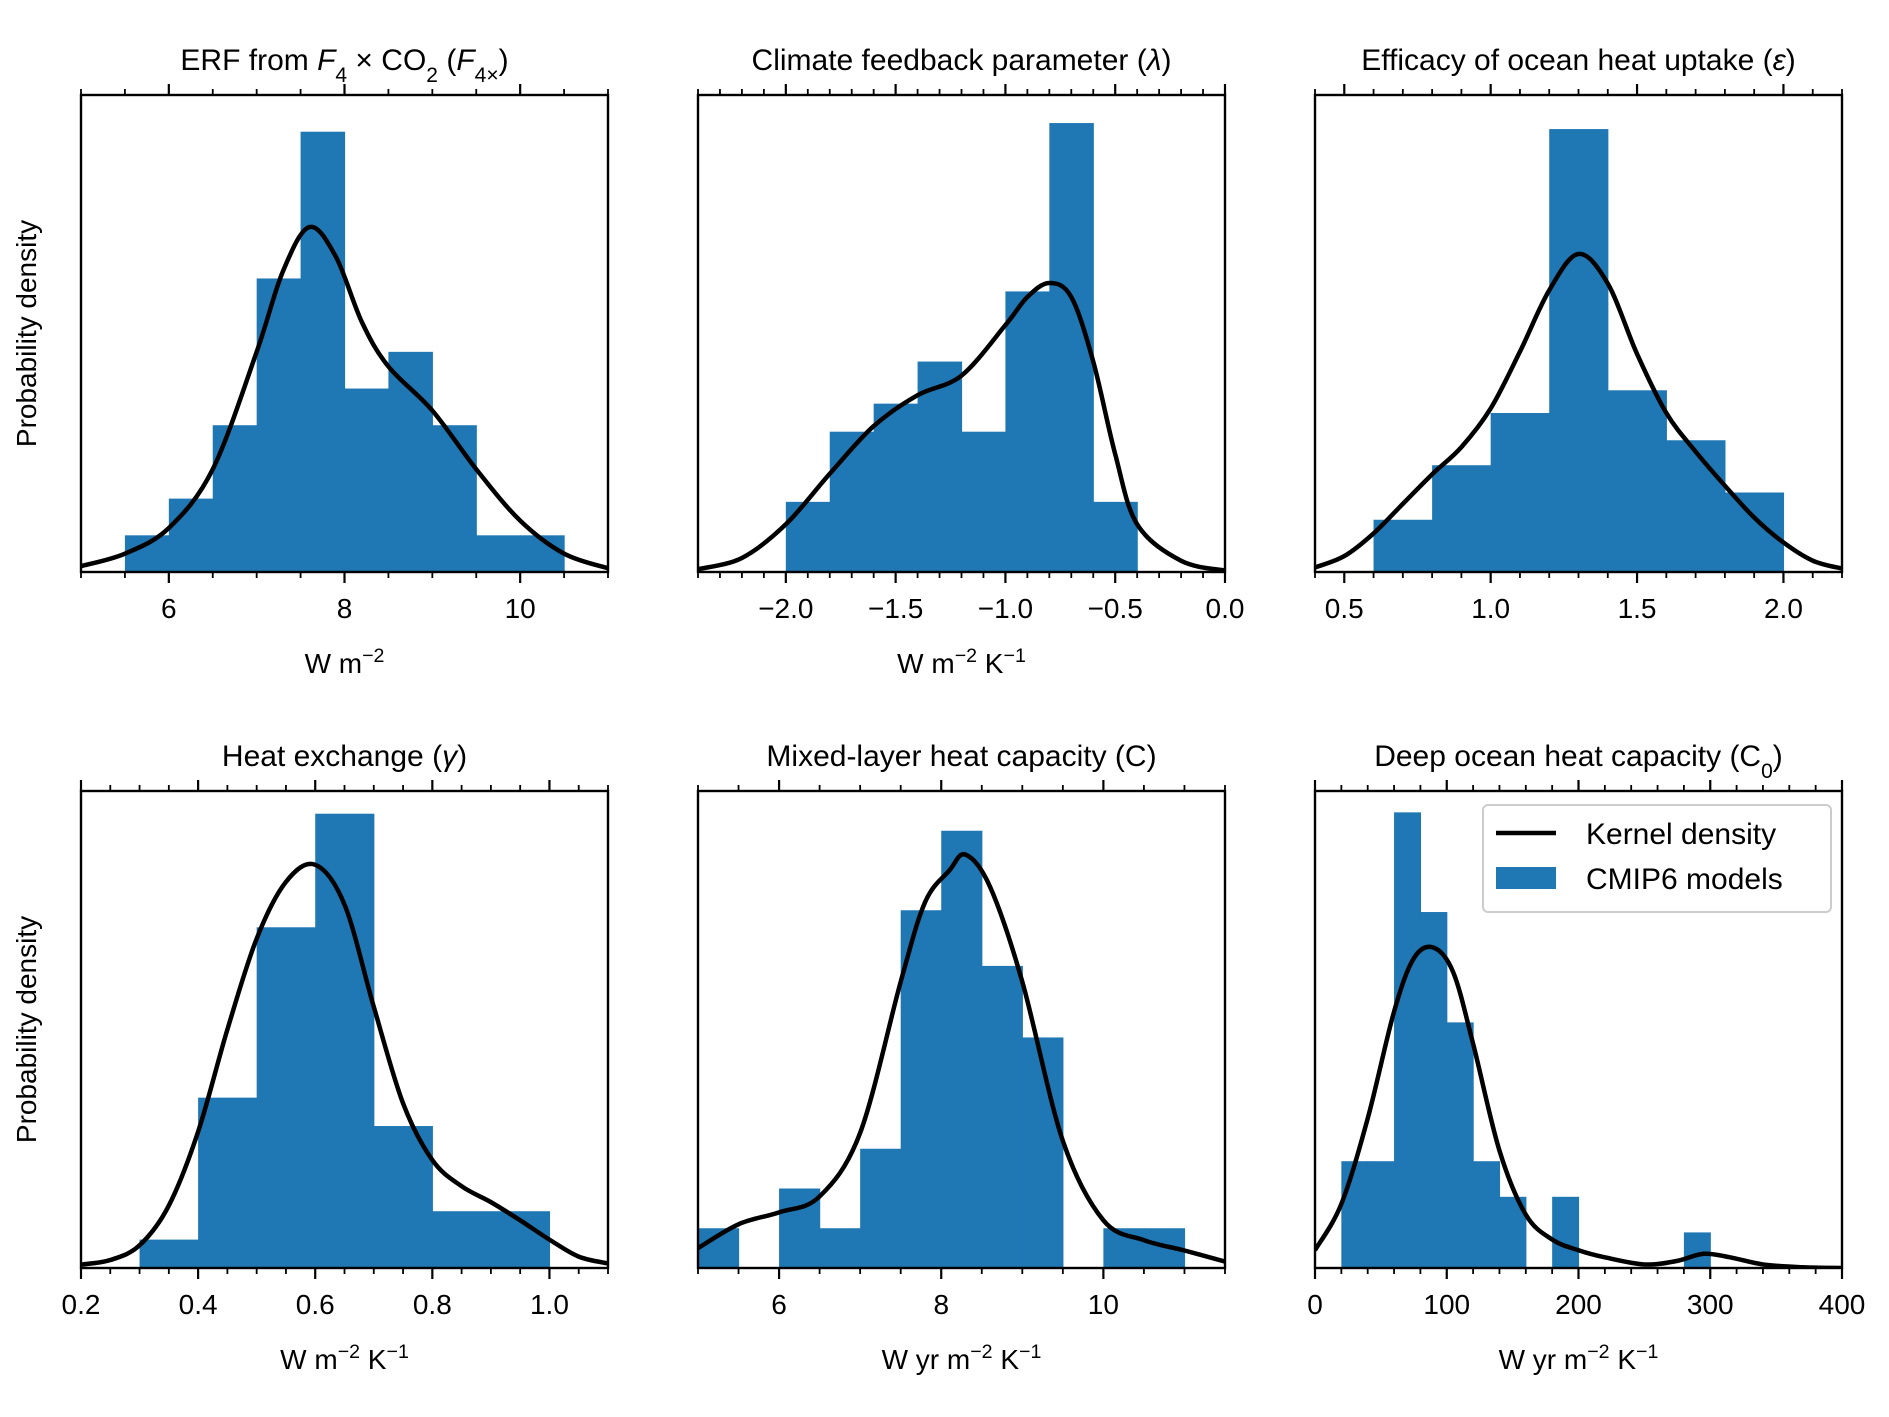 The height and width of the screenshot is (1417, 1889). I want to click on legend: Kernel density CMIP6 models, so click(1657, 858).